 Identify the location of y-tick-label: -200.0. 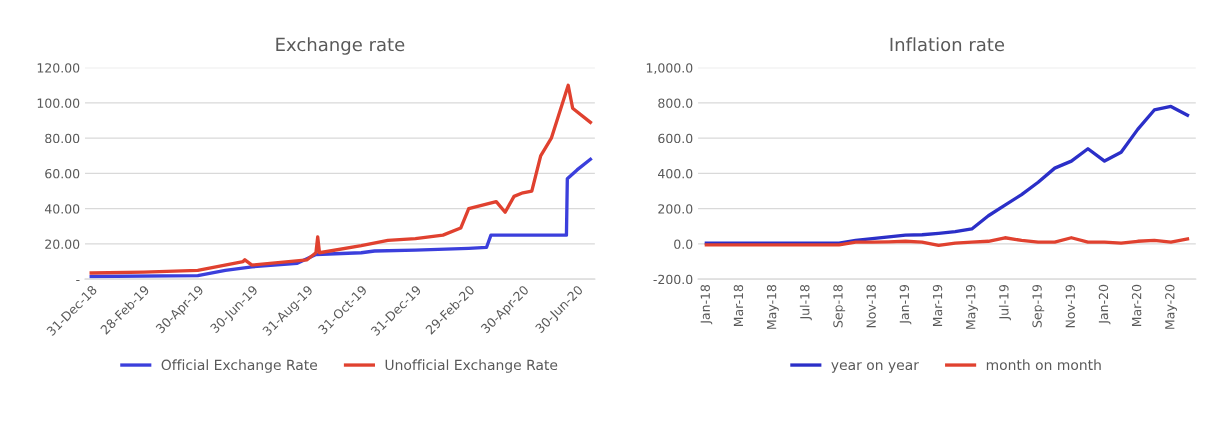
(673, 279).